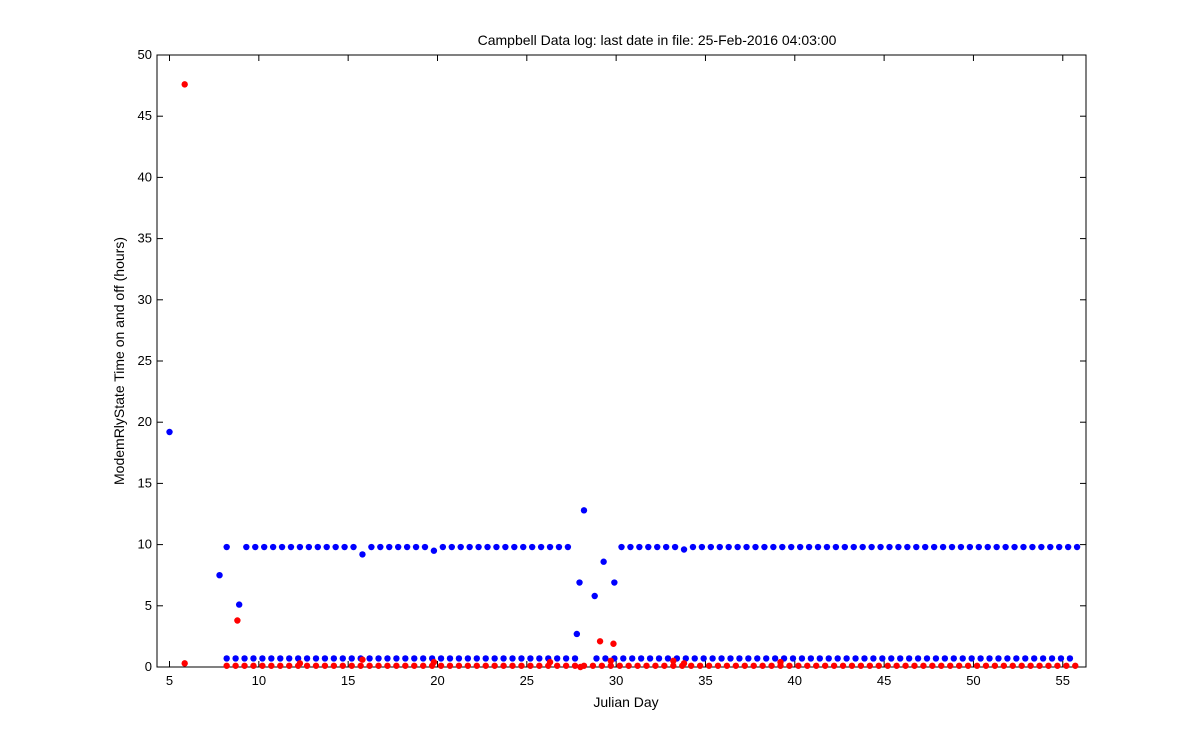 The width and height of the screenshot is (1200, 750). What do you see at coordinates (527, 680) in the screenshot?
I see `x-tick-label: 25` at bounding box center [527, 680].